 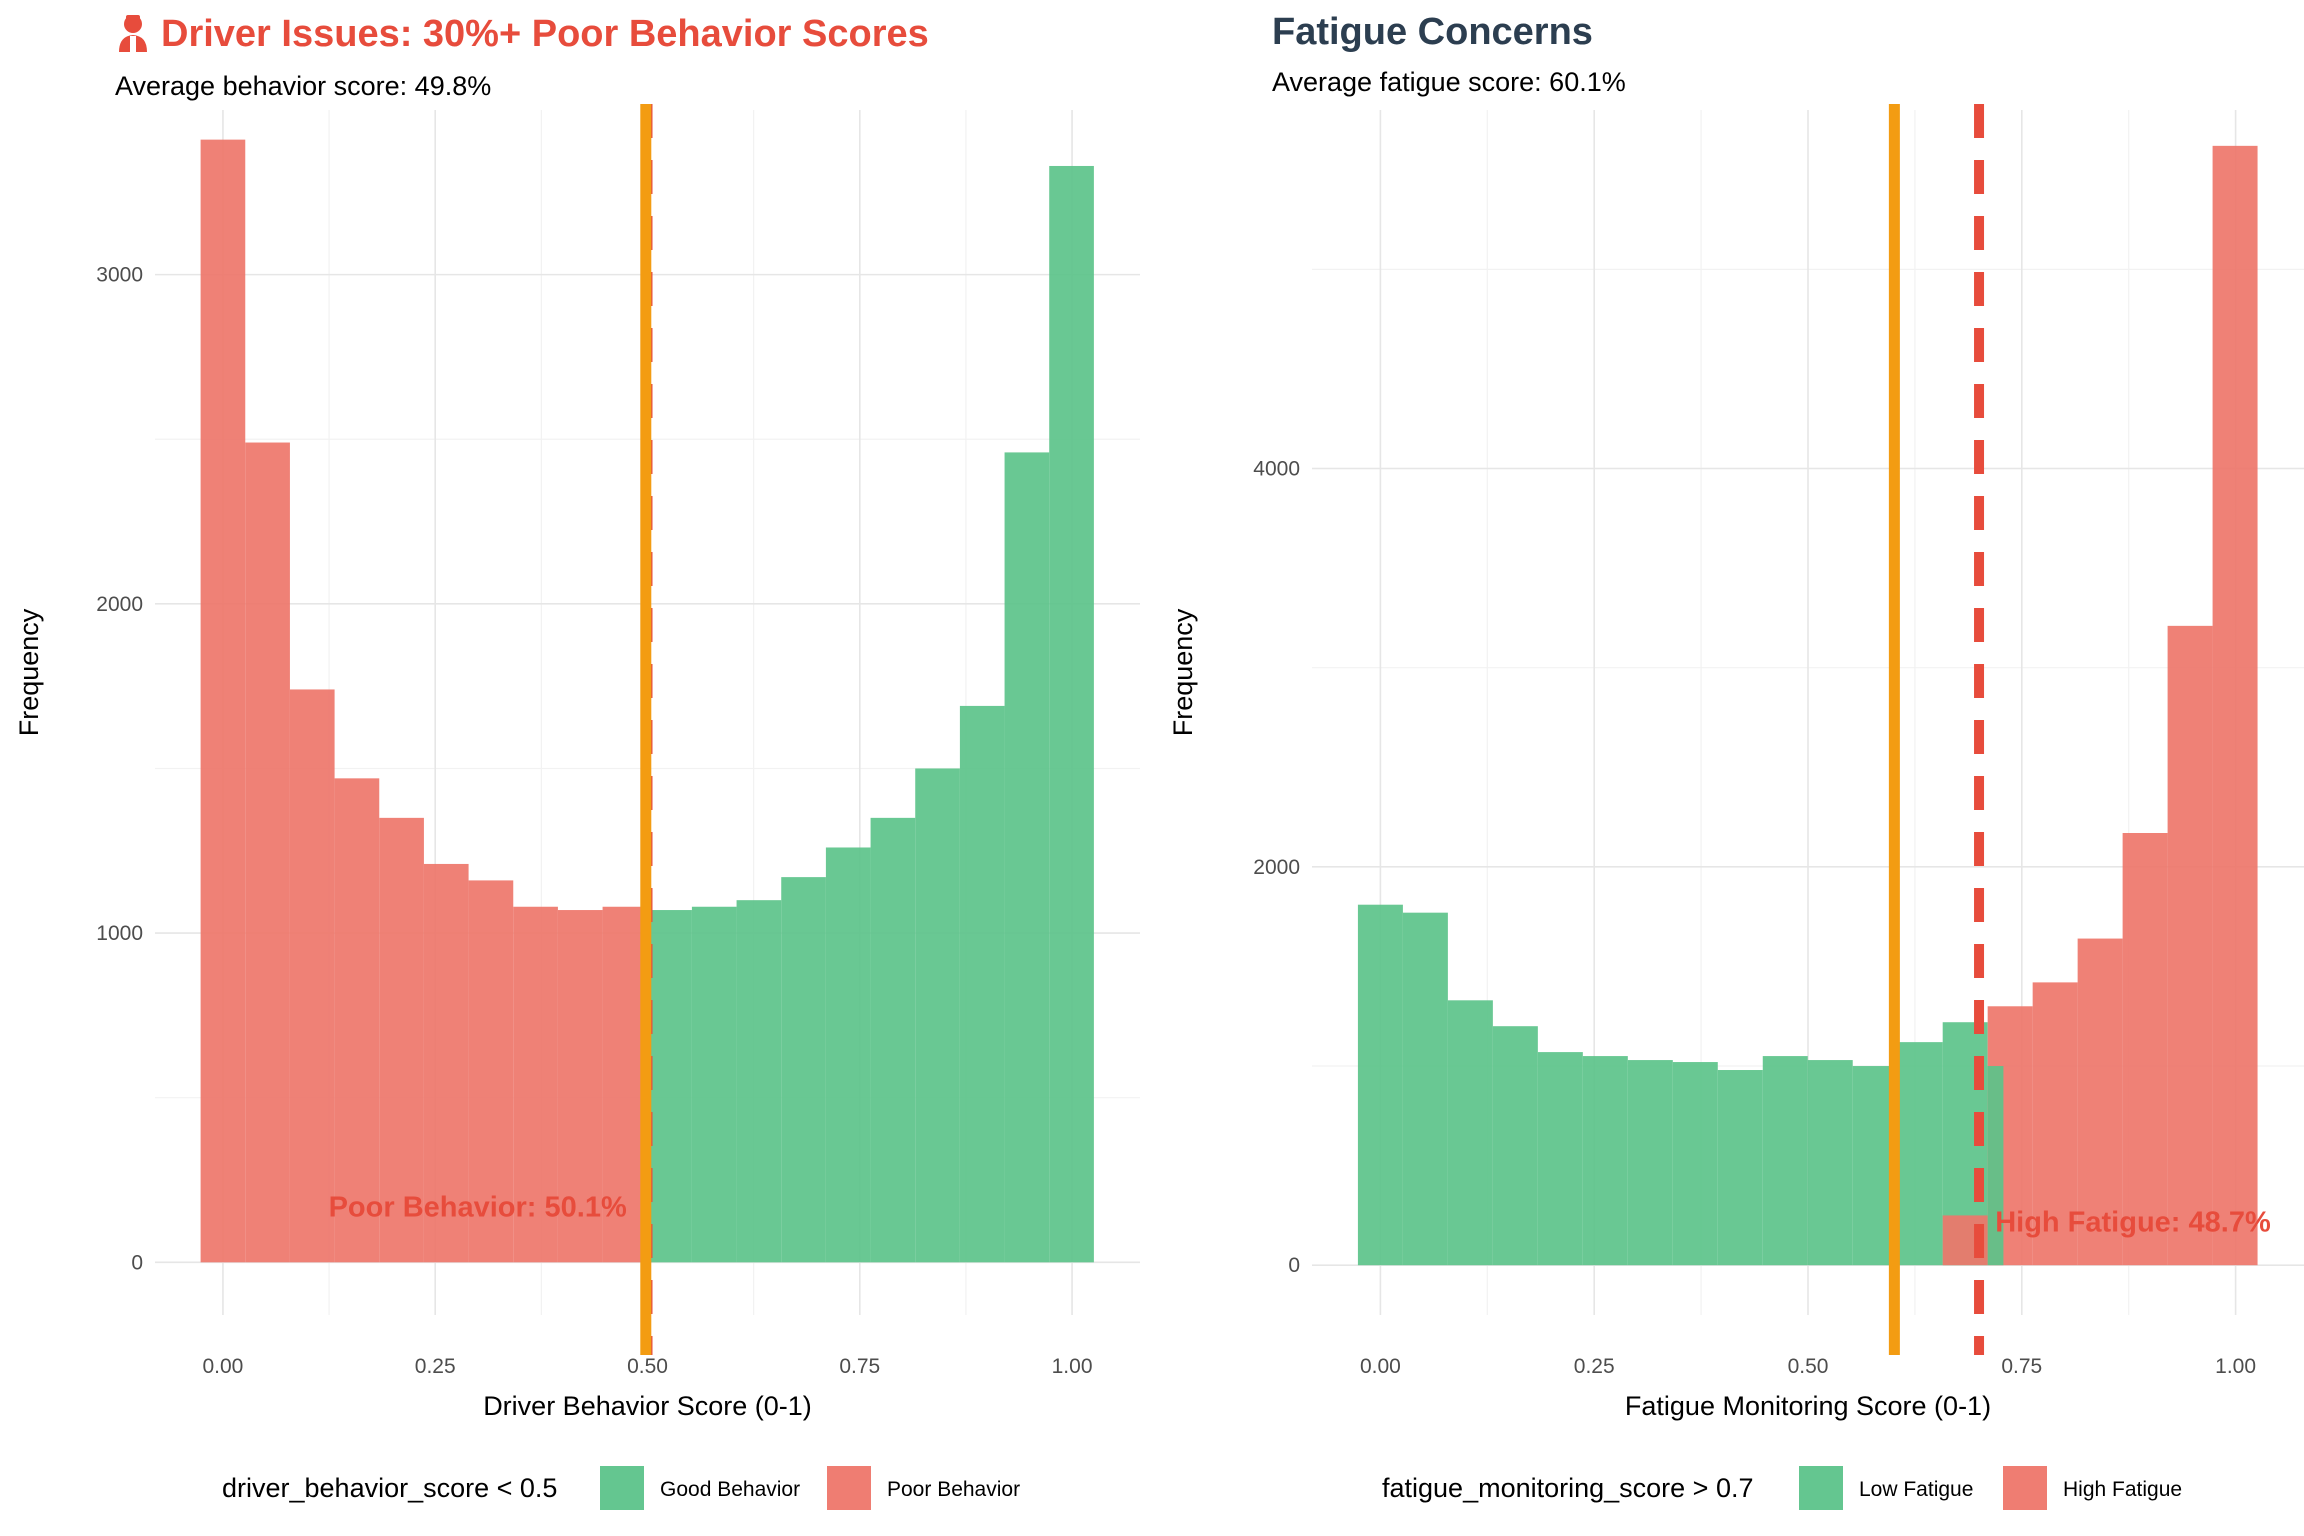 What do you see at coordinates (303, 86) in the screenshot?
I see `chart-subtitle: Average behavior score: 49.8%` at bounding box center [303, 86].